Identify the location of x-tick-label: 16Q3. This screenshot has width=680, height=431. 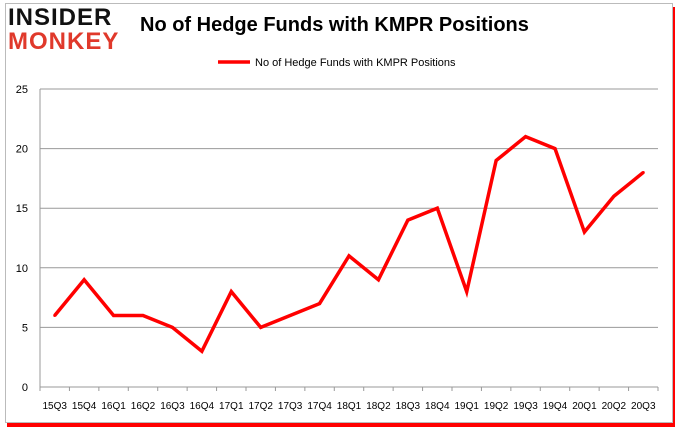
(172, 406).